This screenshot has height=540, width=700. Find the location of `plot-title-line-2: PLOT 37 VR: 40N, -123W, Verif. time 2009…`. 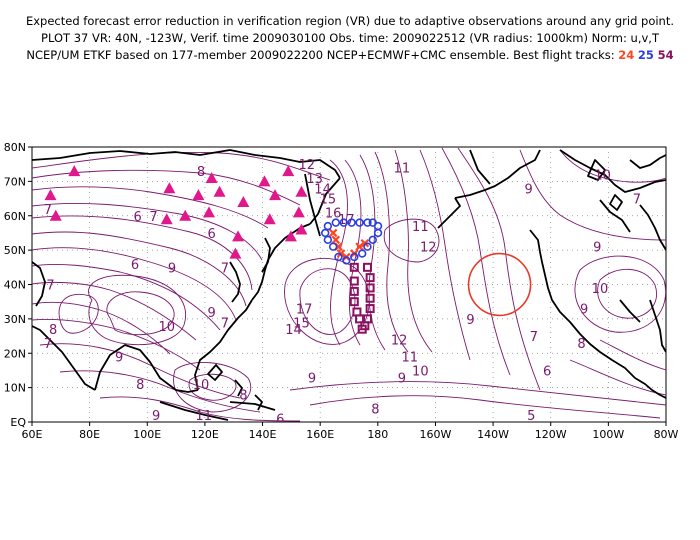

plot-title-line-2: PLOT 37 VR: 40N, -123W, Verif. time 2009… is located at coordinates (350, 38).